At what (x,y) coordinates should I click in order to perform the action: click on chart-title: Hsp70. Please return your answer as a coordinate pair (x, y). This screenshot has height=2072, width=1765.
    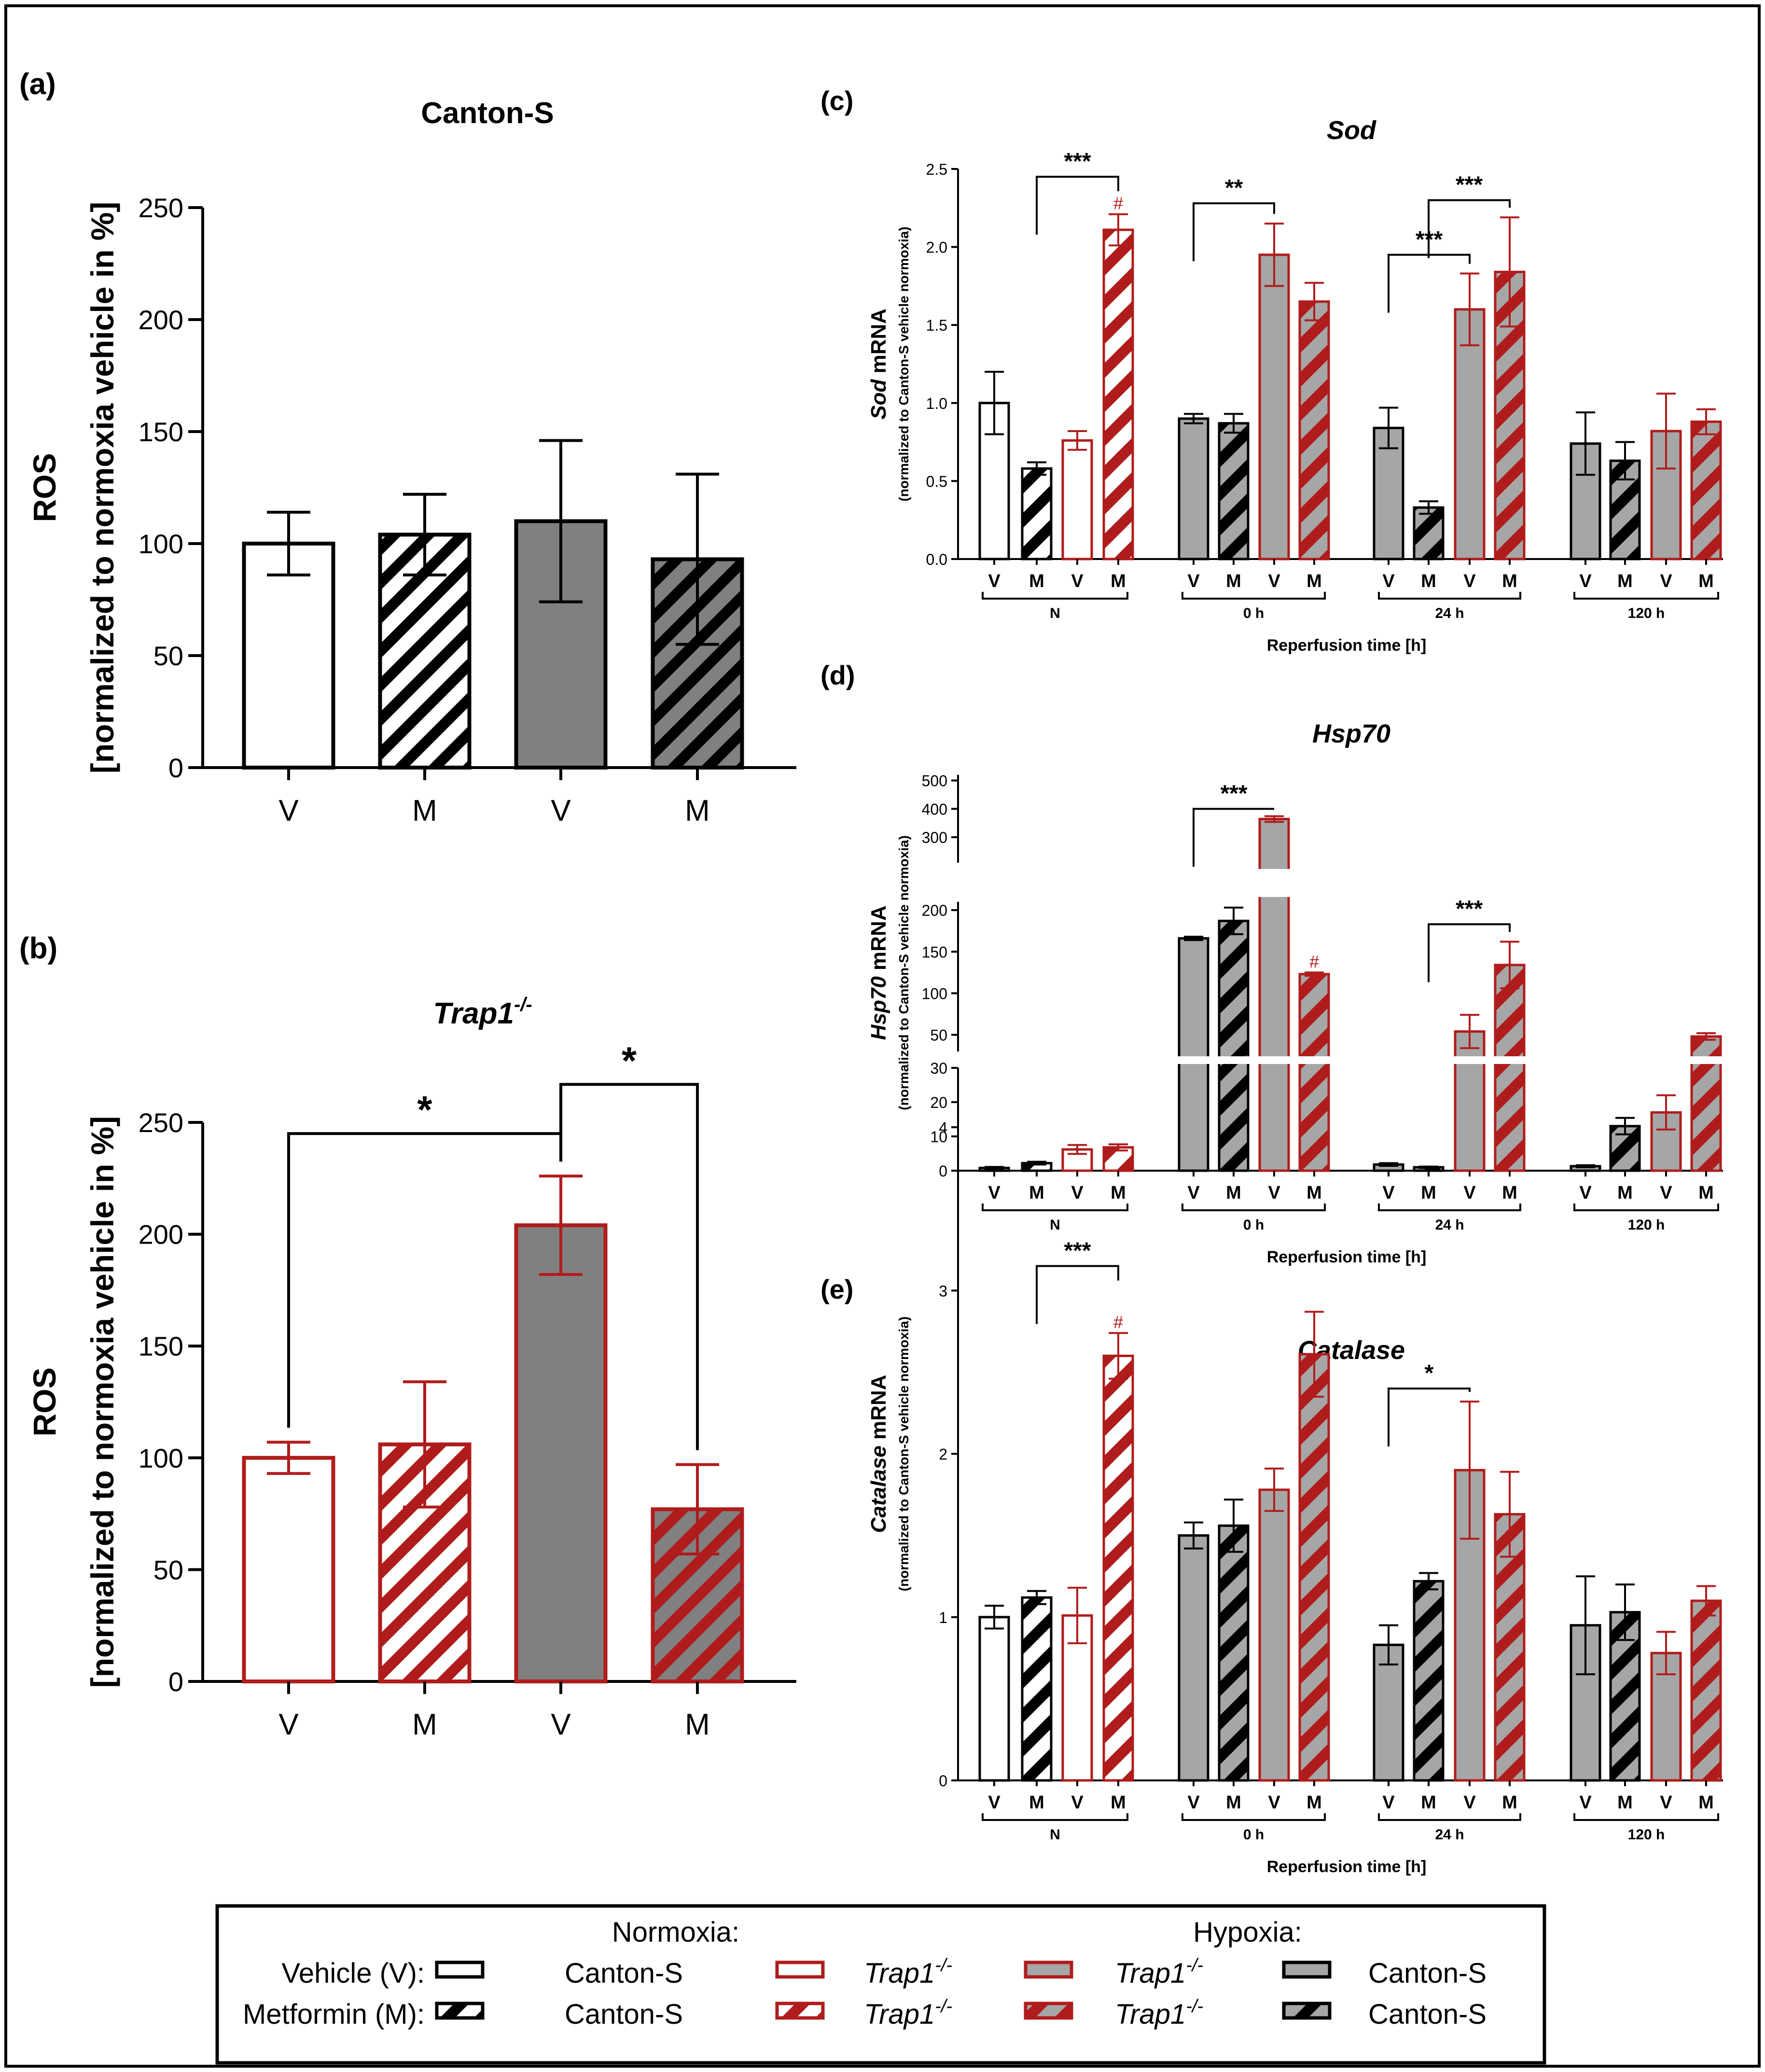
    Looking at the image, I should click on (1351, 734).